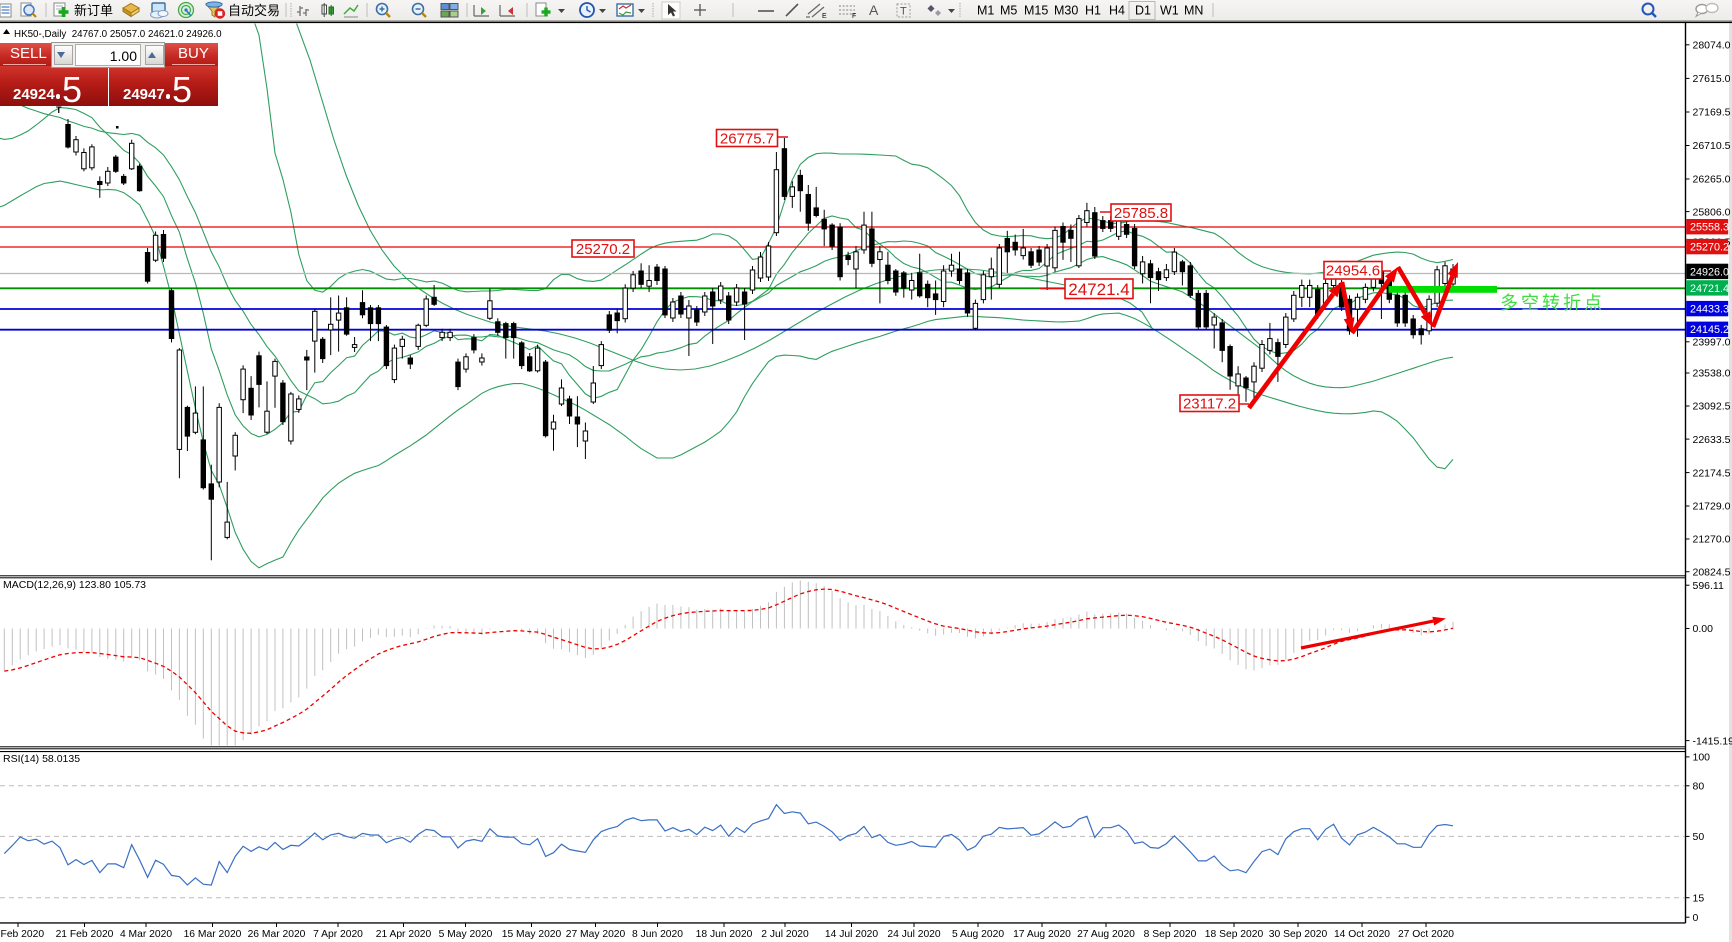 The image size is (1732, 942). I want to click on svg-text: 22633.5, so click(1712, 440).